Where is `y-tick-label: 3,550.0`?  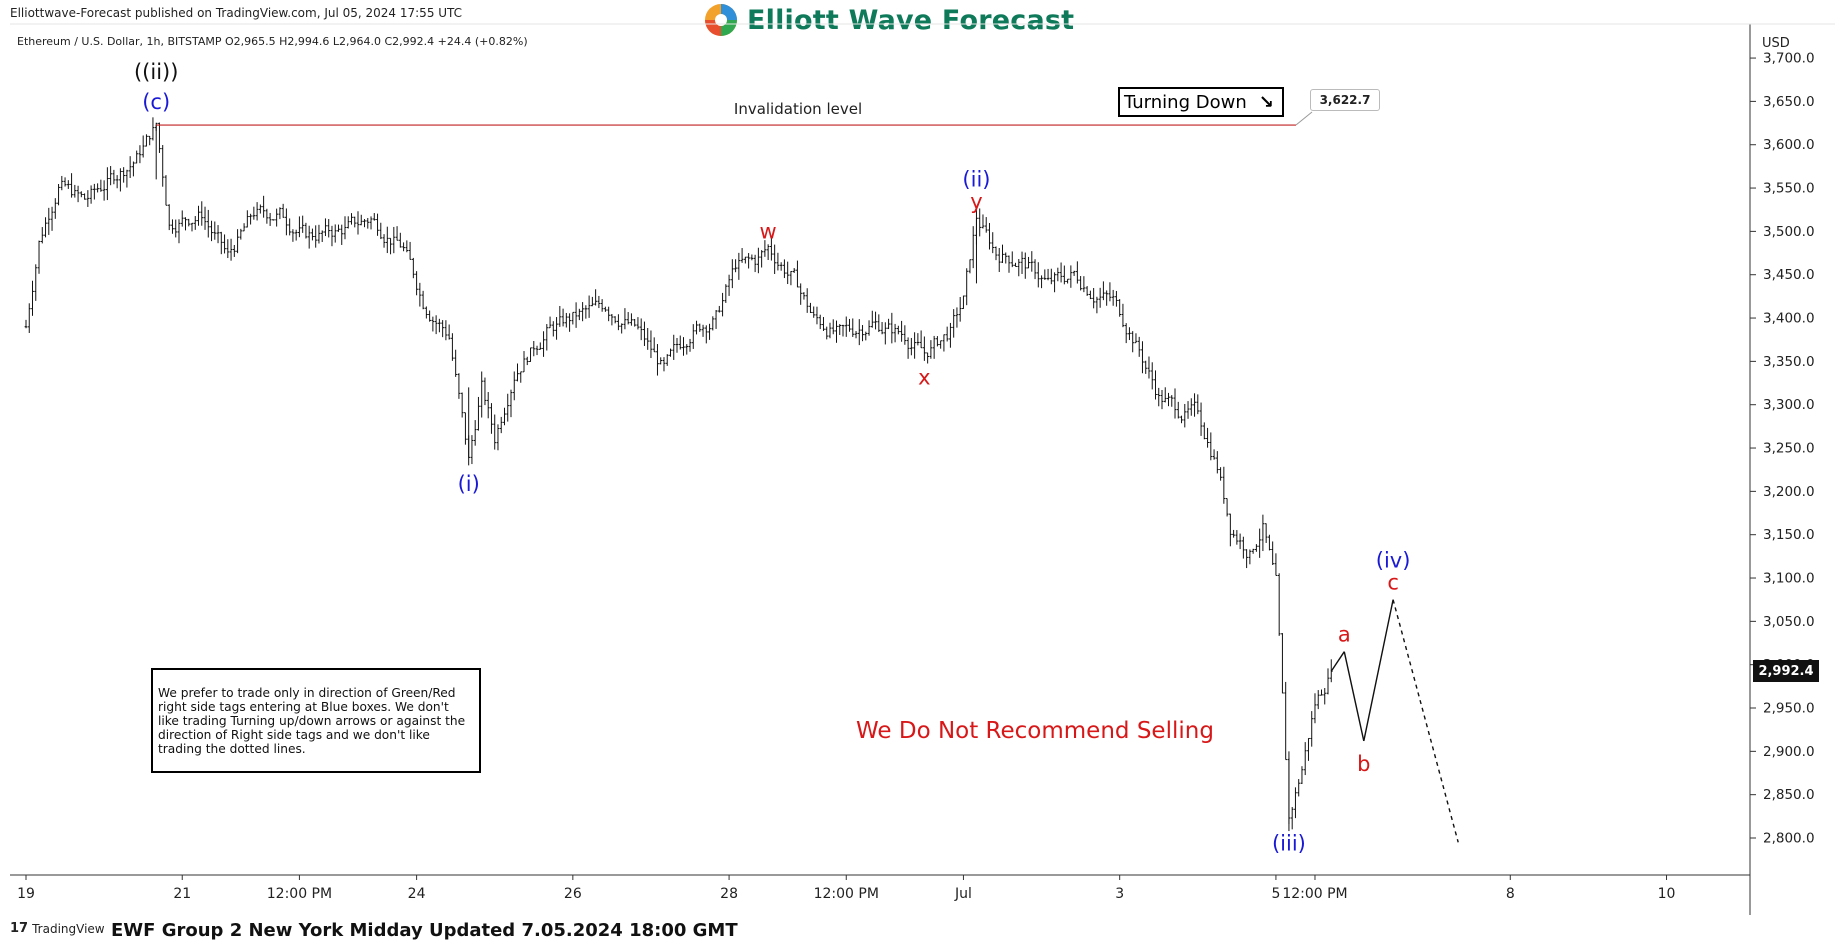
y-tick-label: 3,550.0 is located at coordinates (1789, 189).